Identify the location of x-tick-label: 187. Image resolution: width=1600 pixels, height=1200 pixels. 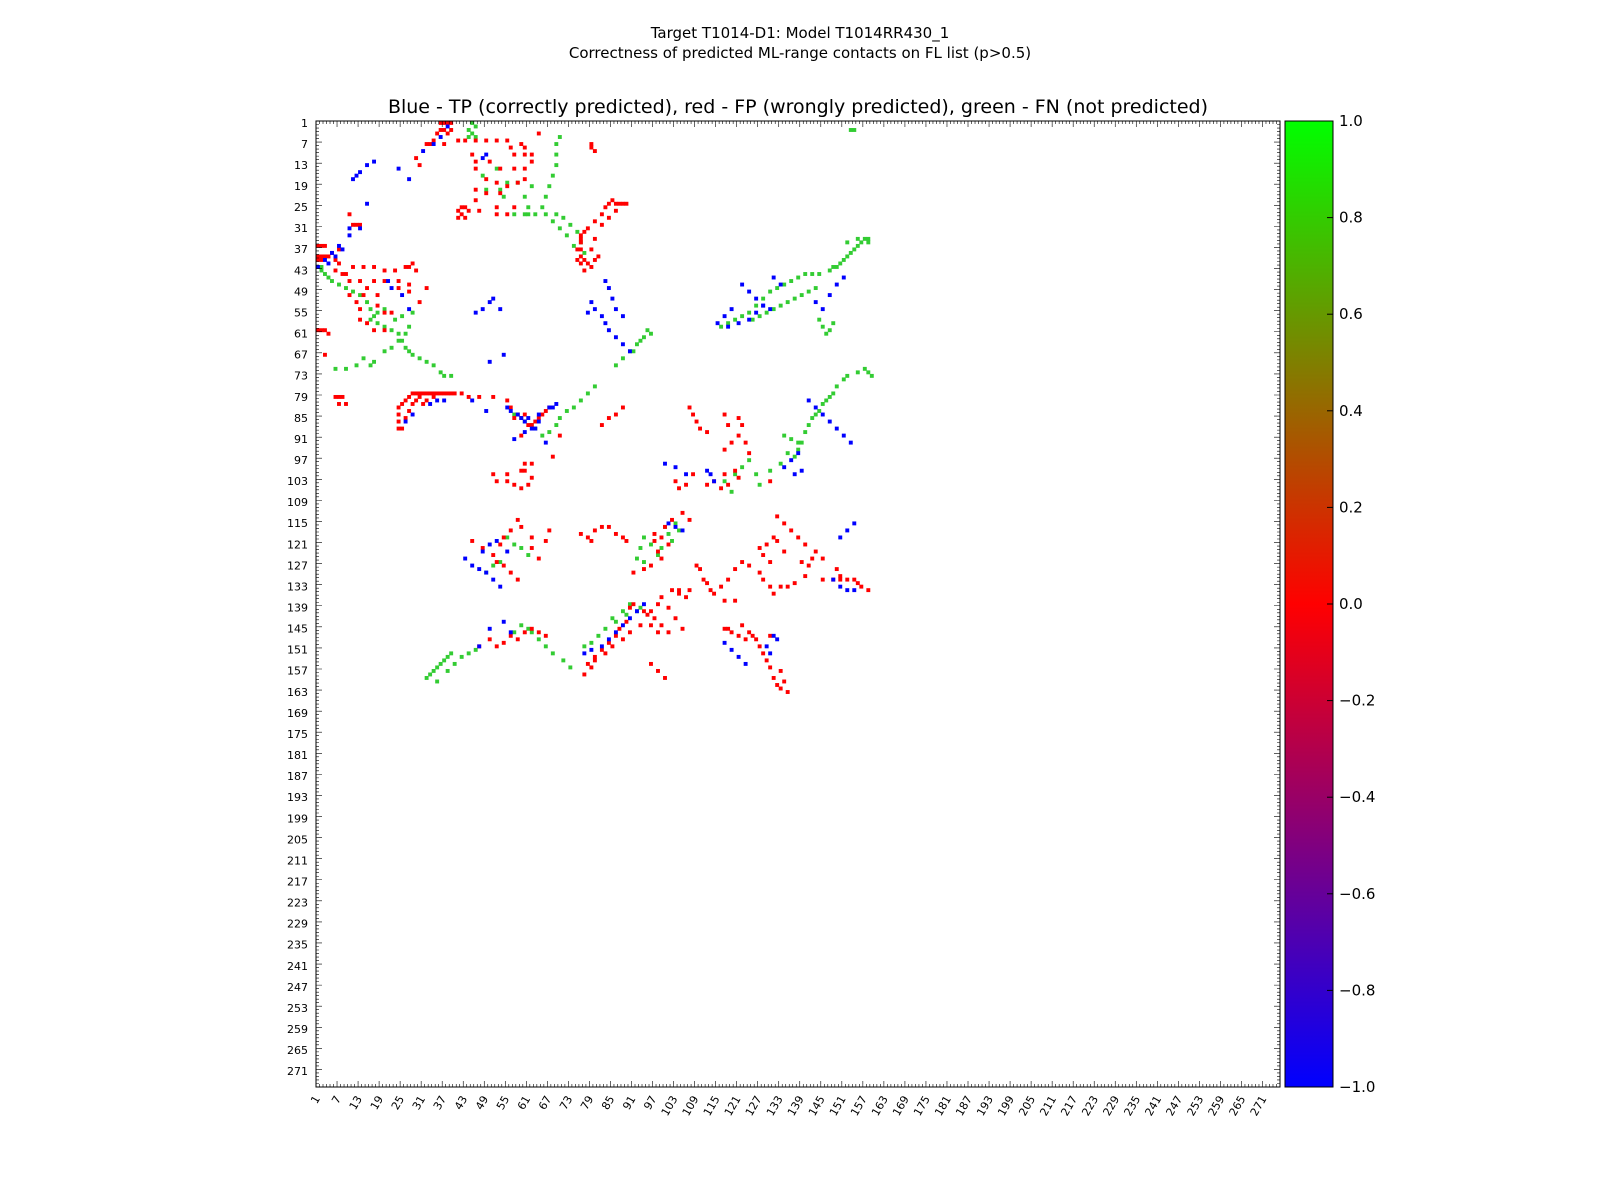
(964, 1106).